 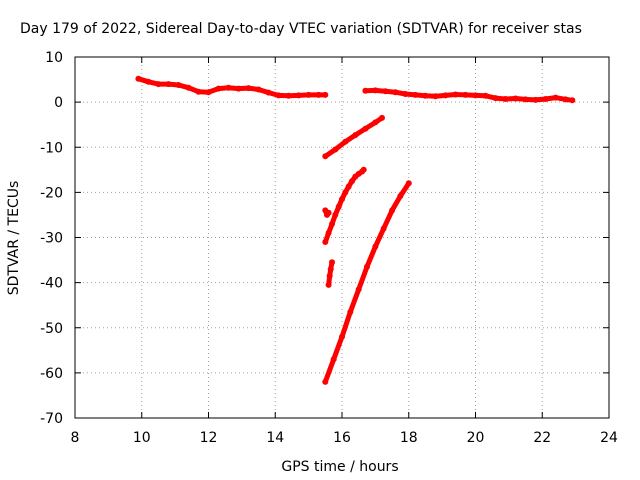 What do you see at coordinates (51, 148) in the screenshot?
I see `y-tick-label: -10` at bounding box center [51, 148].